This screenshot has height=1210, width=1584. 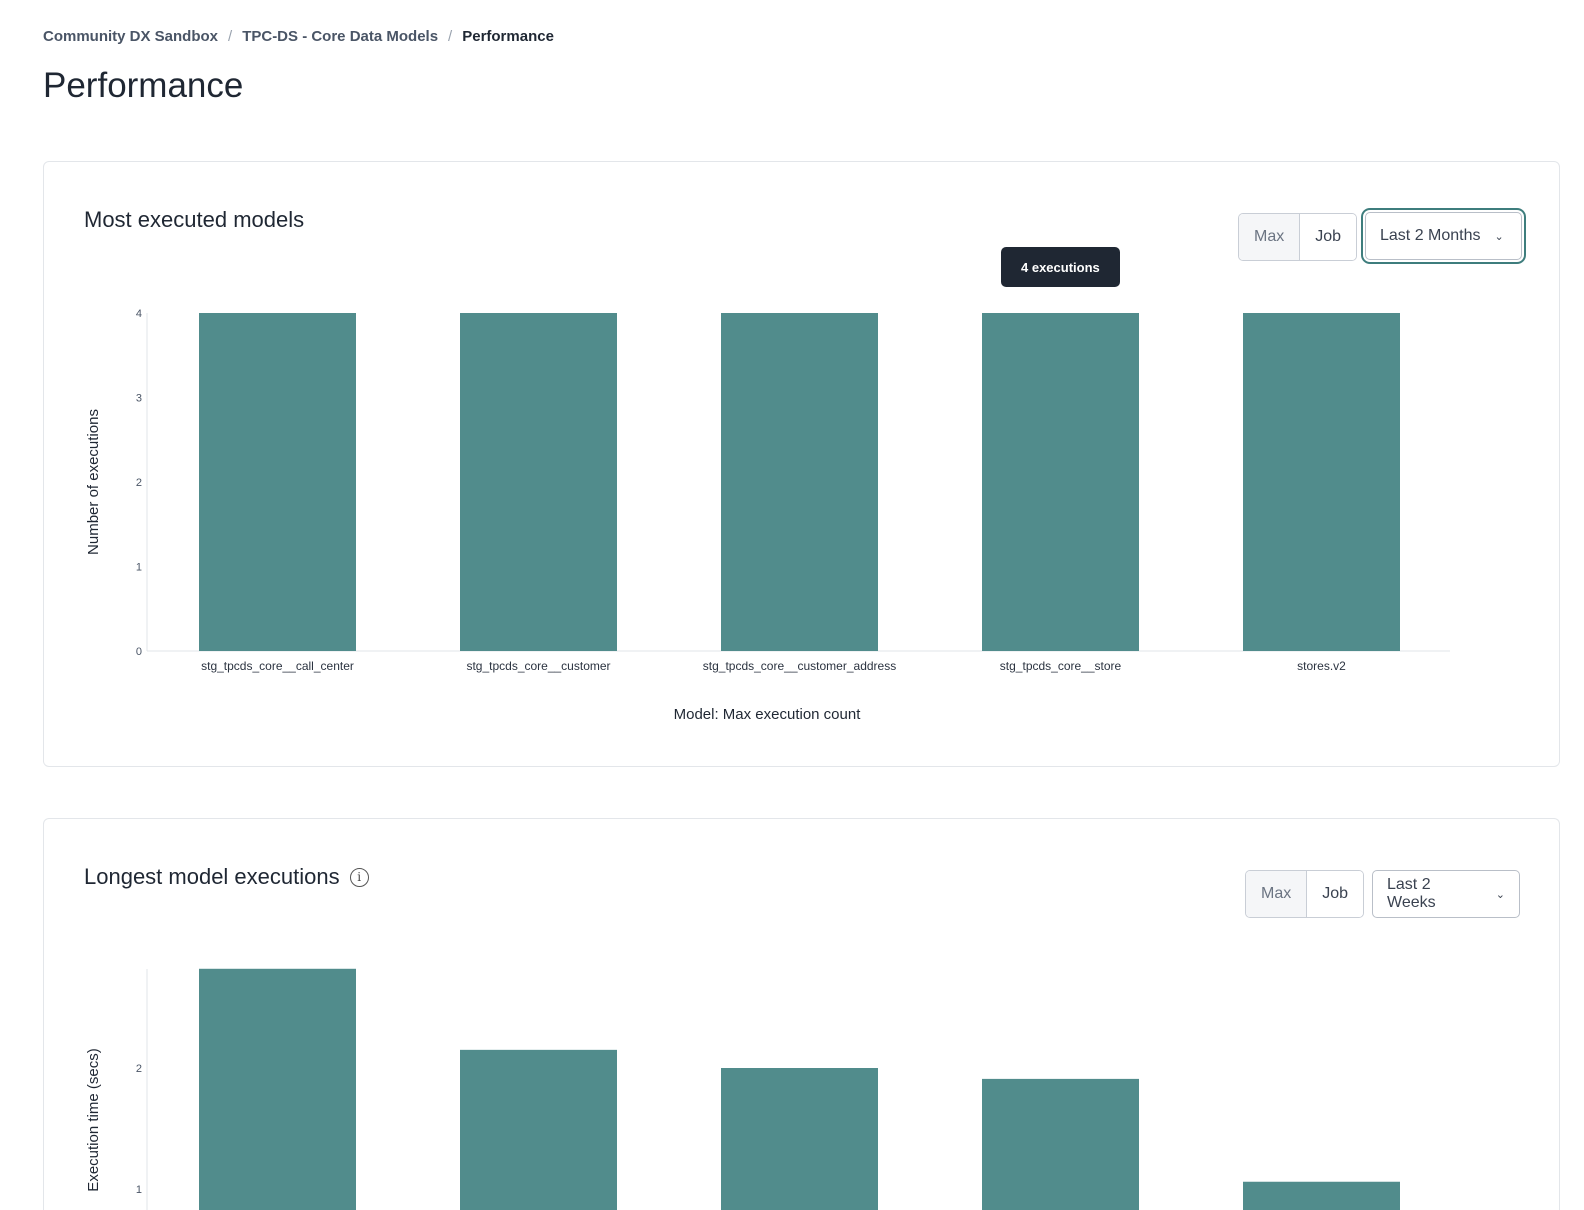 I want to click on breadcrumb-item: TPC-DS - Core Data Models, so click(x=340, y=36).